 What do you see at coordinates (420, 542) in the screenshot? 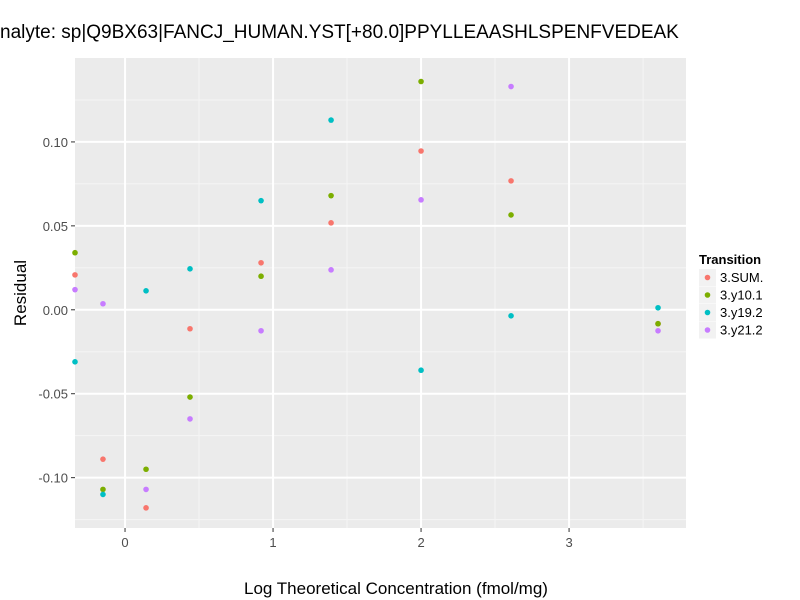
I see `x-tick-label: 2` at bounding box center [420, 542].